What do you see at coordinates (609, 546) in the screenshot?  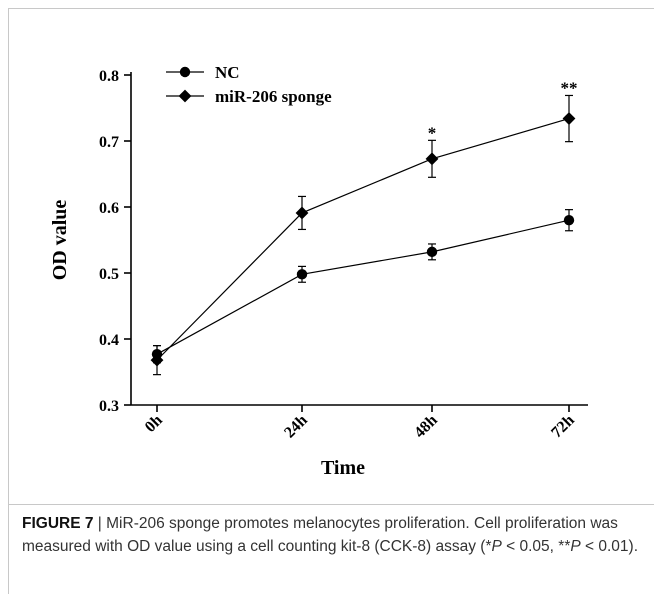 I see `caption-text-part-3: < 0.01).` at bounding box center [609, 546].